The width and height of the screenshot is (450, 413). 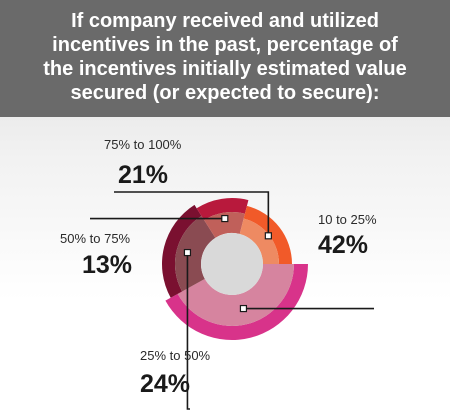 I want to click on value-label: 13%, so click(x=107, y=265).